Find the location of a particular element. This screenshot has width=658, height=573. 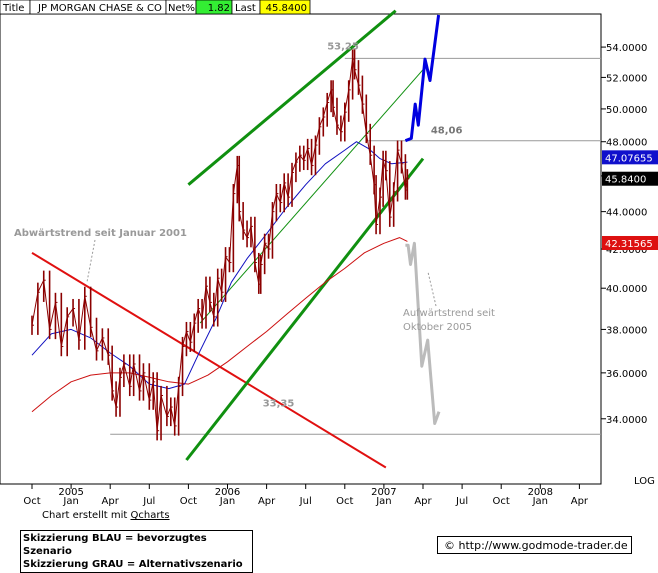

ma-slow-value-tag: 42.31565 is located at coordinates (629, 244).